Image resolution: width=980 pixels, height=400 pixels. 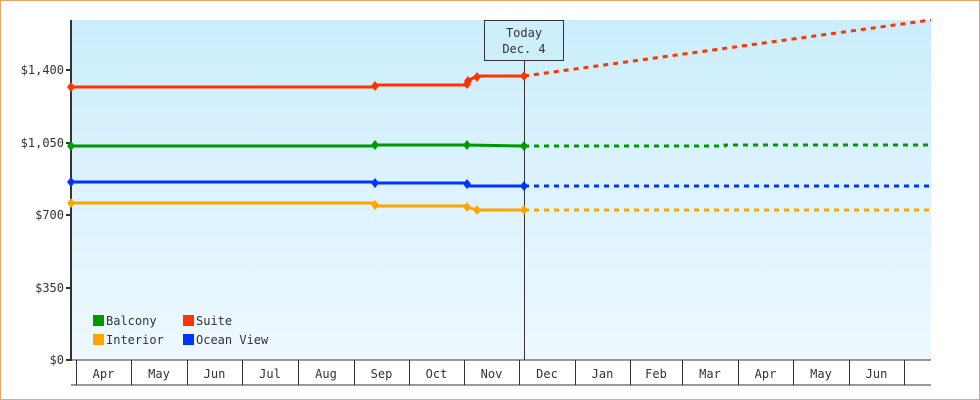 What do you see at coordinates (547, 374) in the screenshot?
I see `x-tick-label: Dec` at bounding box center [547, 374].